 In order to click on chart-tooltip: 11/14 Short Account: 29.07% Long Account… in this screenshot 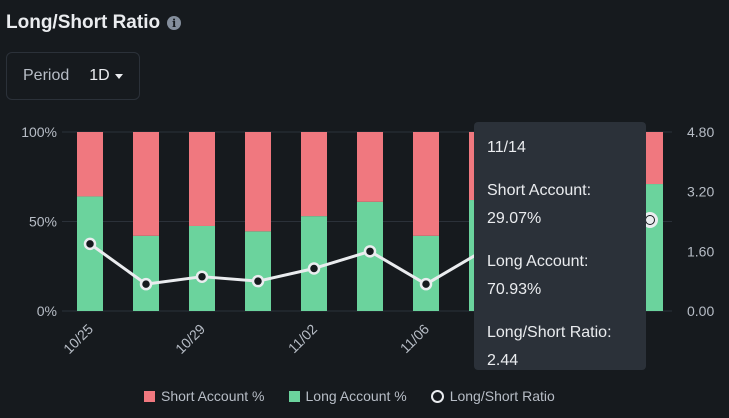, I will do `click(560, 246)`.